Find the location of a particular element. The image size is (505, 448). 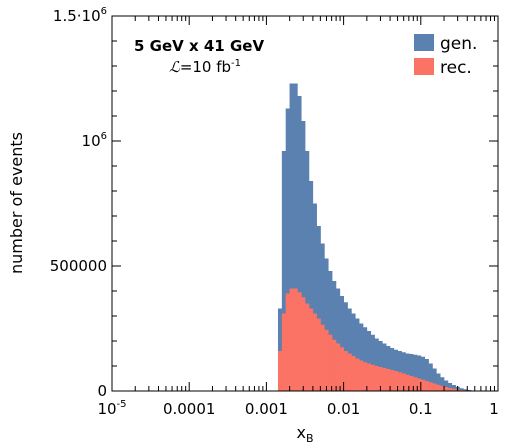

y-tick-label: 500000 is located at coordinates (78, 266).